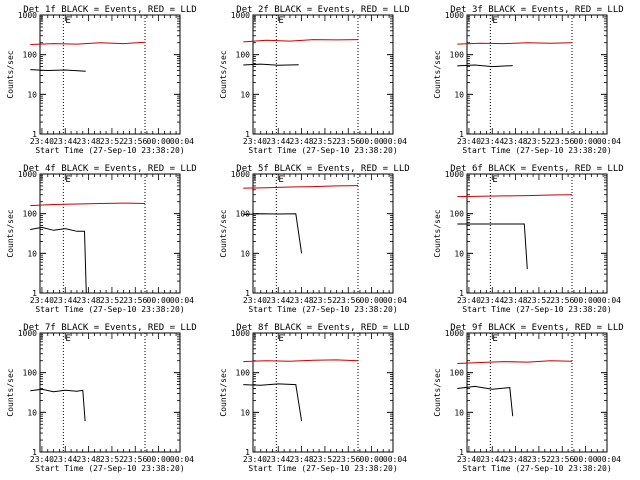  Describe the element at coordinates (322, 10) in the screenshot. I see `chart-title: Det 2f BLACK = Events, RED = LLD` at that location.